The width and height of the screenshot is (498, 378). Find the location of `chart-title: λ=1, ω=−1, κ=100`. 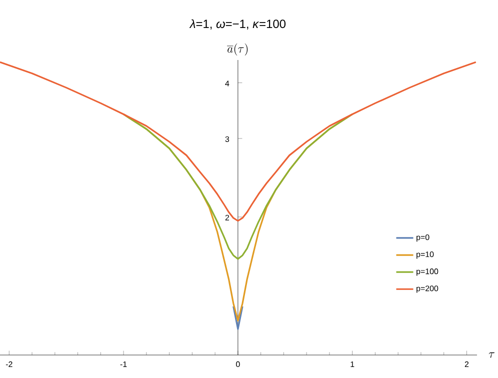

chart-title: λ=1, ω=−1, κ=100 is located at coordinates (237, 24).